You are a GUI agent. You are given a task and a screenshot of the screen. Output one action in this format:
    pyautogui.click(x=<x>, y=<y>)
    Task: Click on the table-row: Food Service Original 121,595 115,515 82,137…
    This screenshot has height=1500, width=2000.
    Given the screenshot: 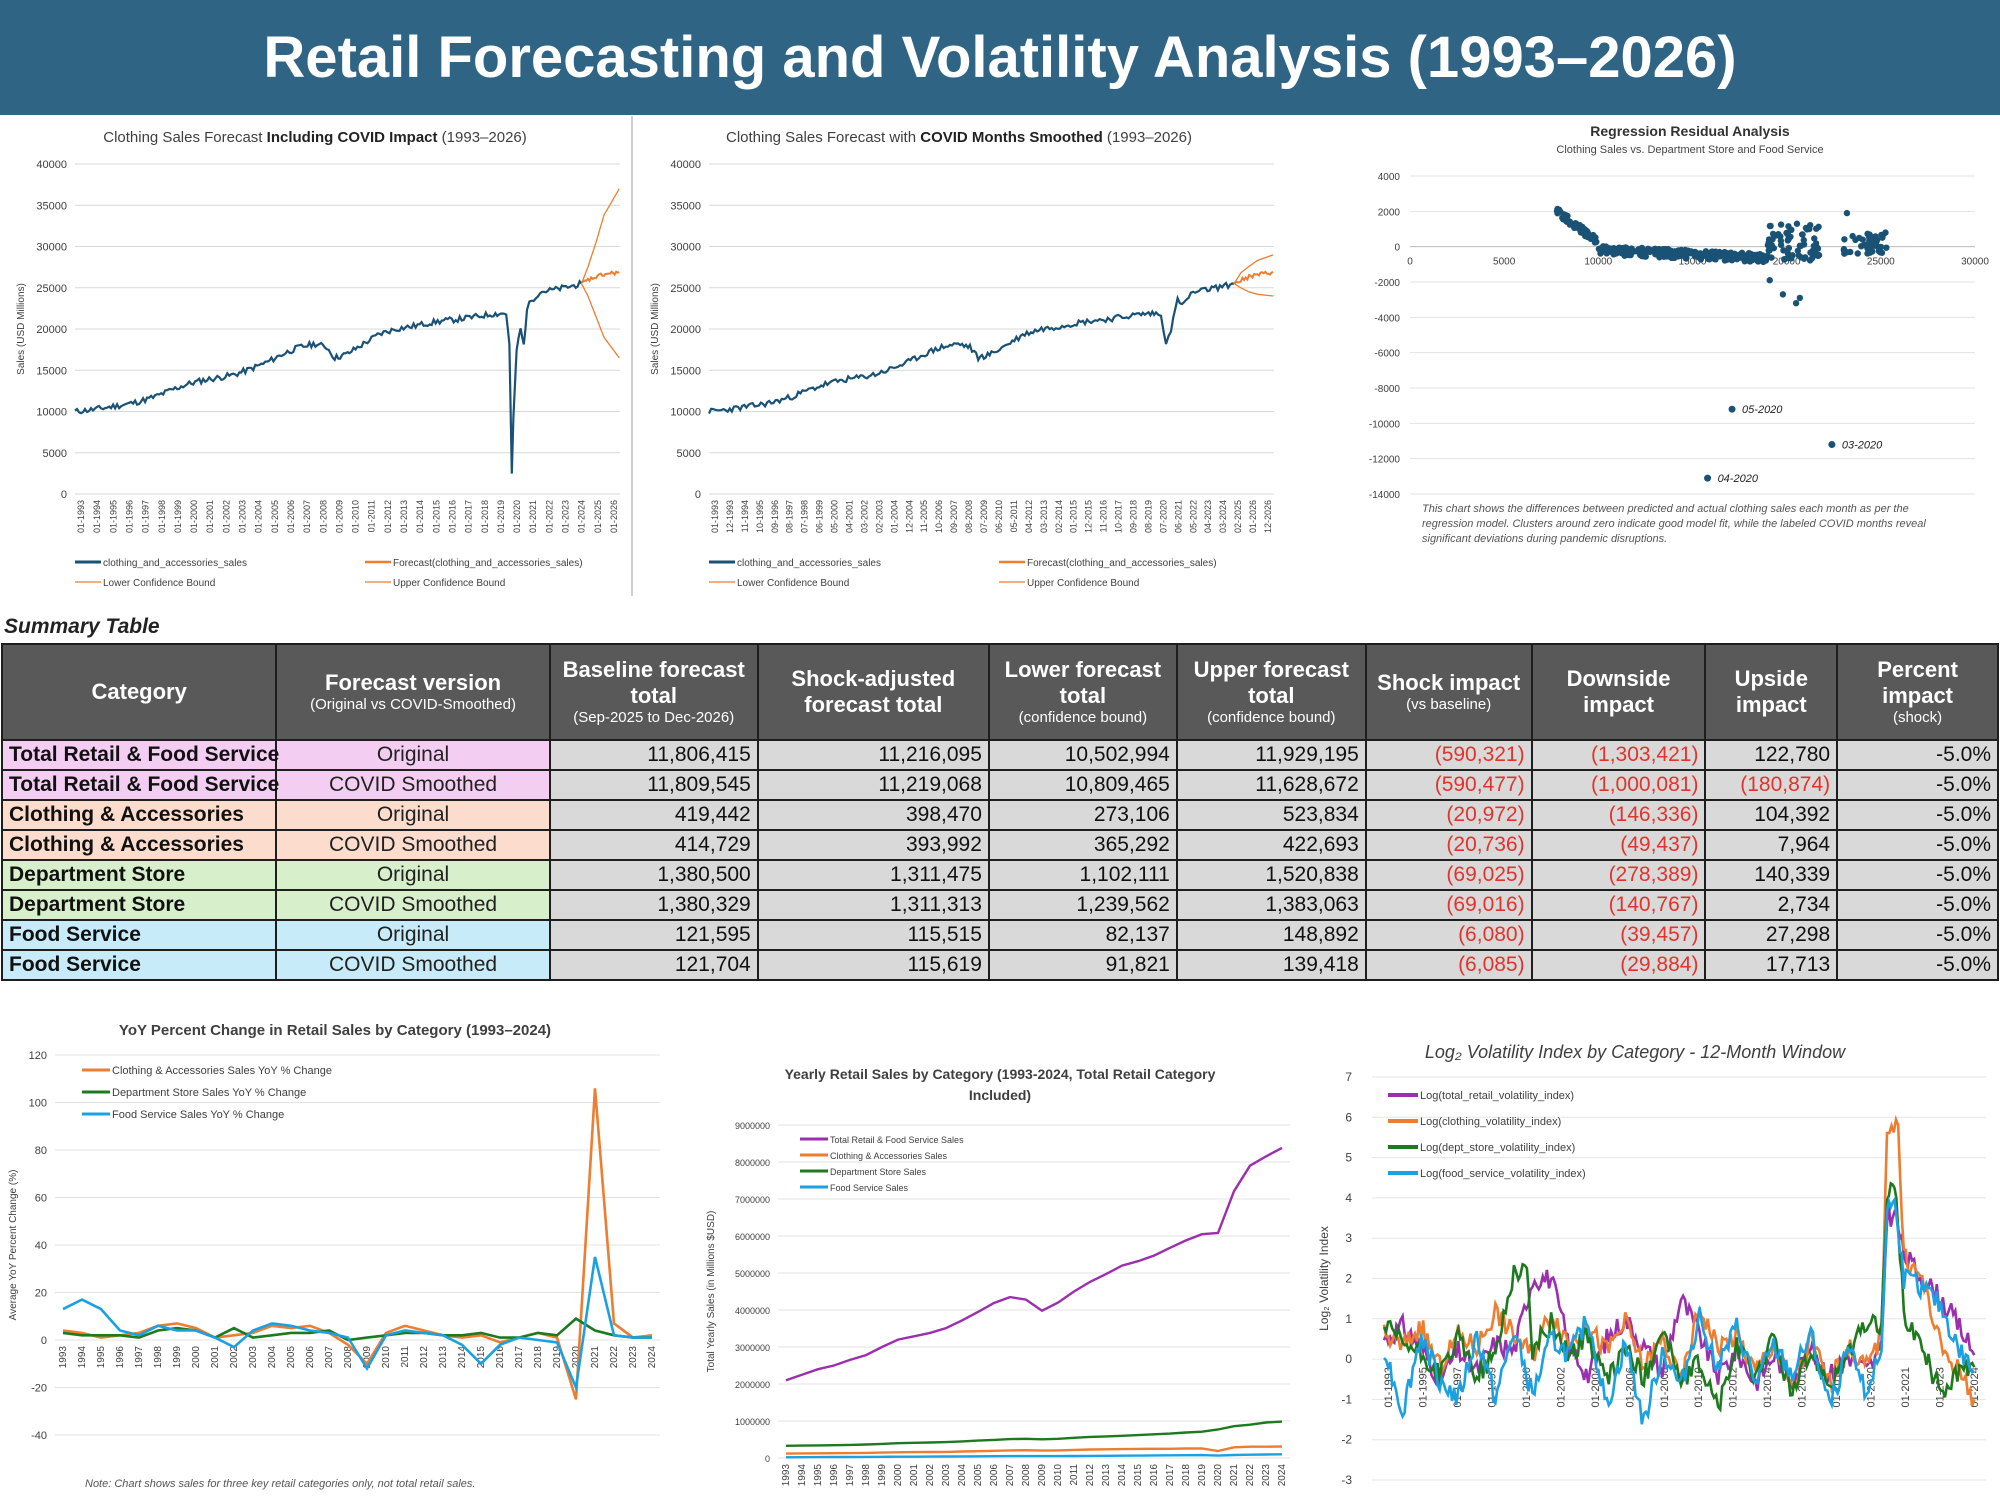 What is the action you would take?
    pyautogui.click(x=999, y=935)
    